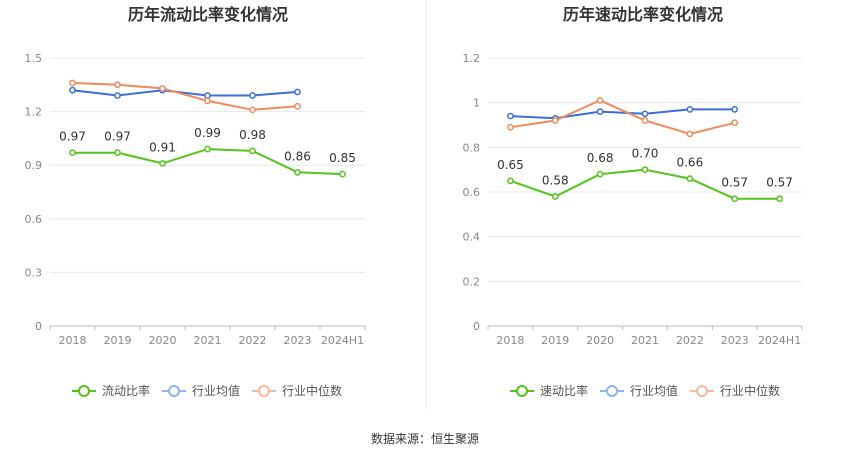 The width and height of the screenshot is (850, 459). What do you see at coordinates (645, 154) in the screenshot?
I see `data-label: 0.70` at bounding box center [645, 154].